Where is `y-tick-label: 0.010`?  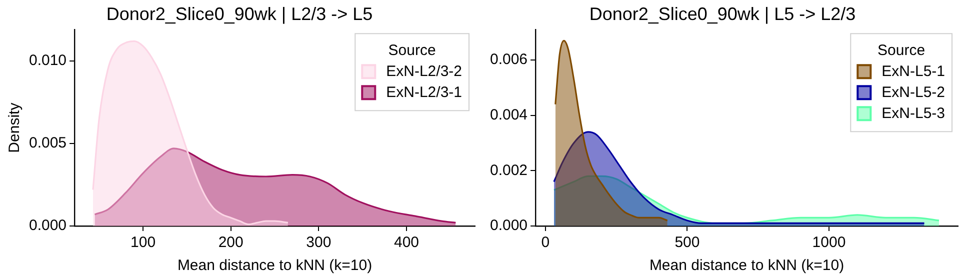 y-tick-label: 0.010 is located at coordinates (47, 61).